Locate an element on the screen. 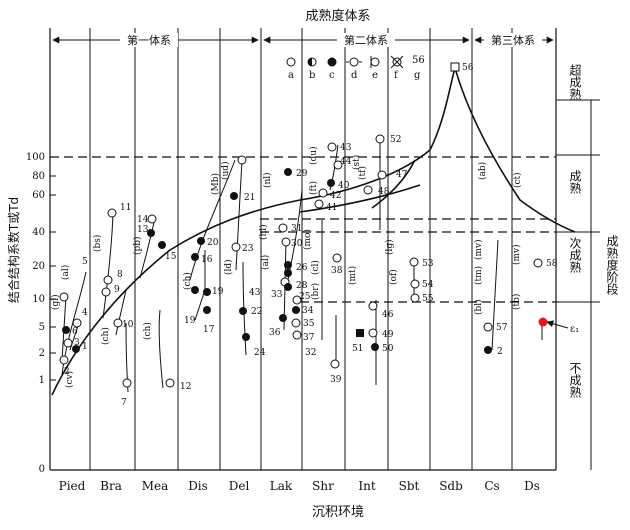  env-shr: Shr is located at coordinates (323, 486).